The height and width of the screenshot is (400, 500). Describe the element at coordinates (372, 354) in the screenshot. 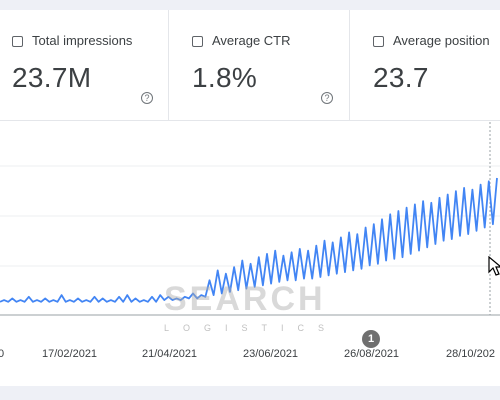

I see `x-tick-label: 26/08/2021` at that location.